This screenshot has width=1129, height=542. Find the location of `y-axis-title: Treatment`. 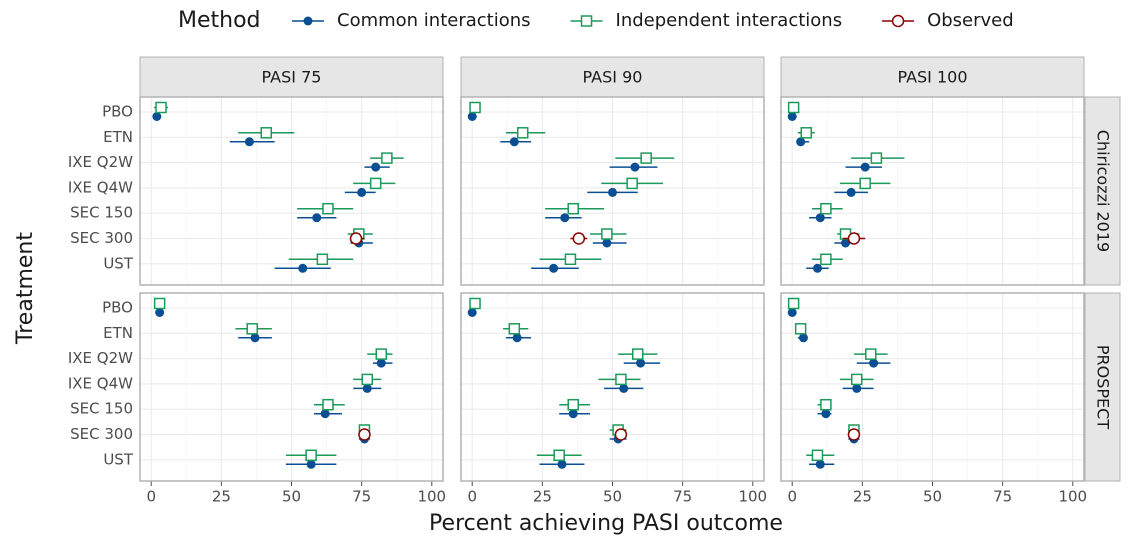

y-axis-title: Treatment is located at coordinates (25, 288).